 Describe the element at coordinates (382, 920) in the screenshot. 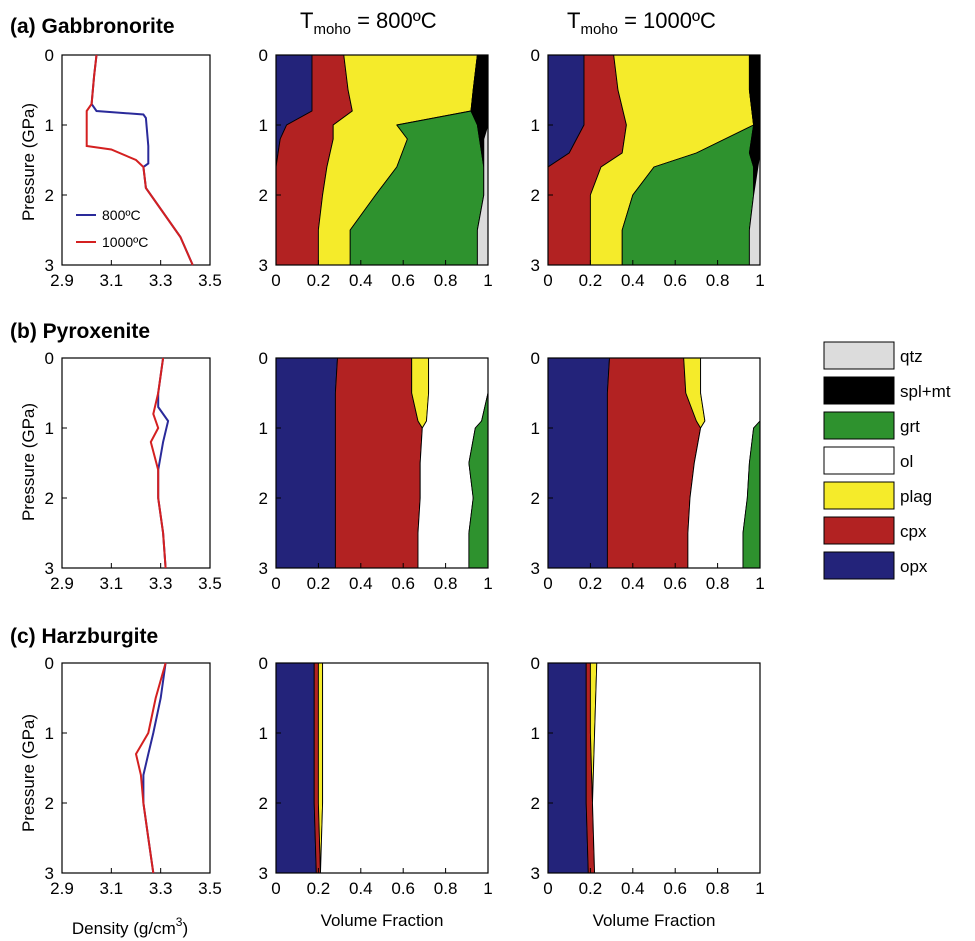

I see `volume-fraction-label-800: Volume Fraction` at that location.